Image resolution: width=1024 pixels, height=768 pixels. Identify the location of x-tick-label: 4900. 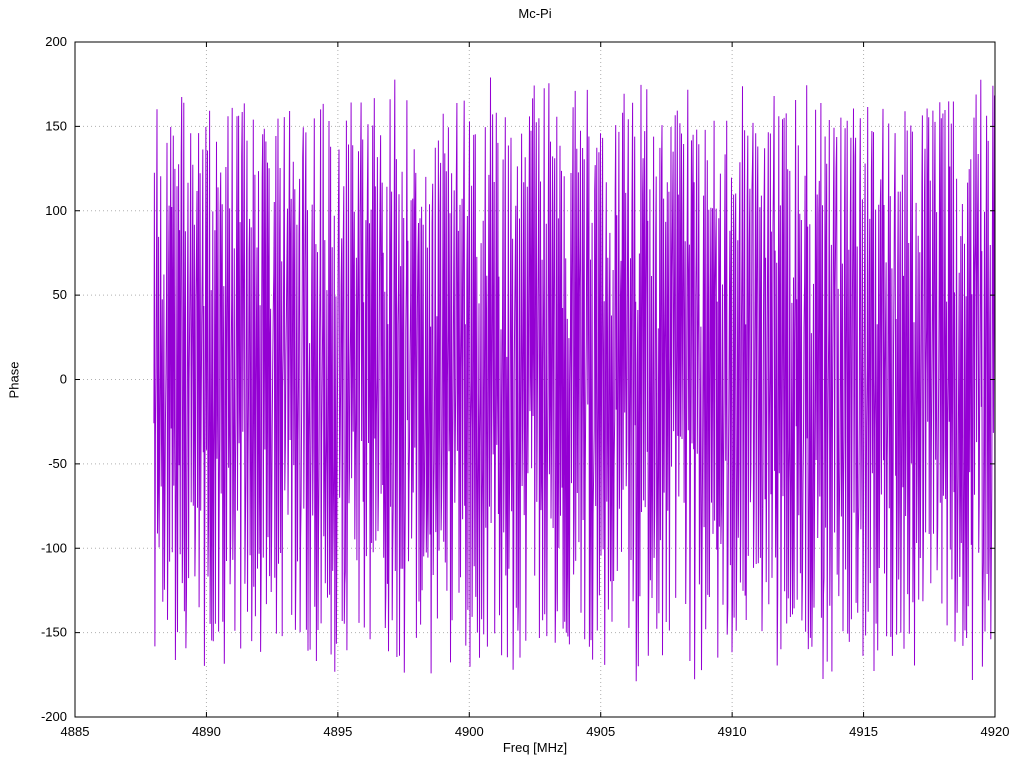
(469, 731).